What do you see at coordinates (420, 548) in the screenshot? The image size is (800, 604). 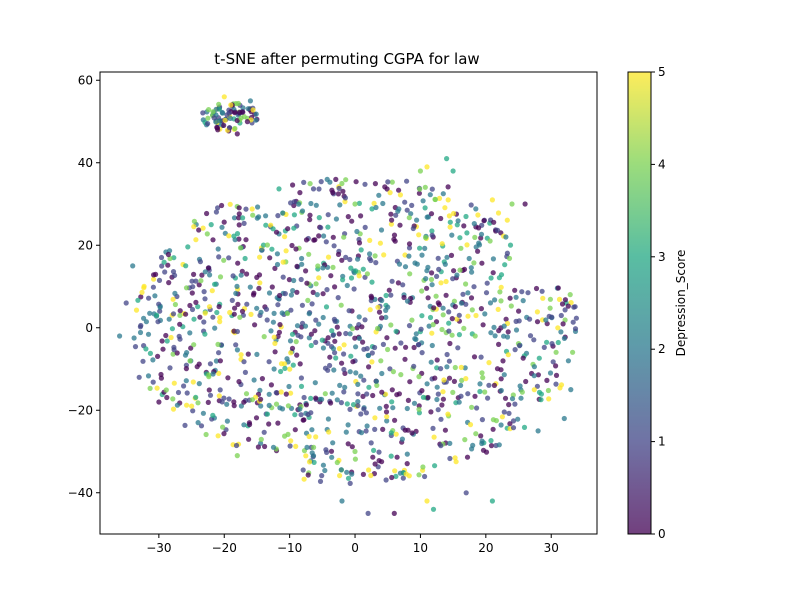 I see `x-tick-label: 10` at bounding box center [420, 548].